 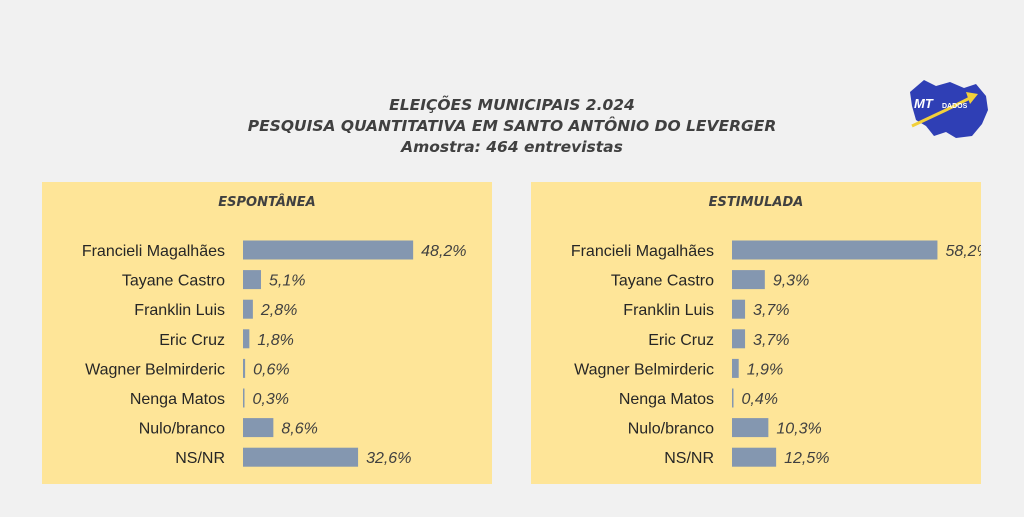 I want to click on value-label: 1,9%, so click(x=765, y=369).